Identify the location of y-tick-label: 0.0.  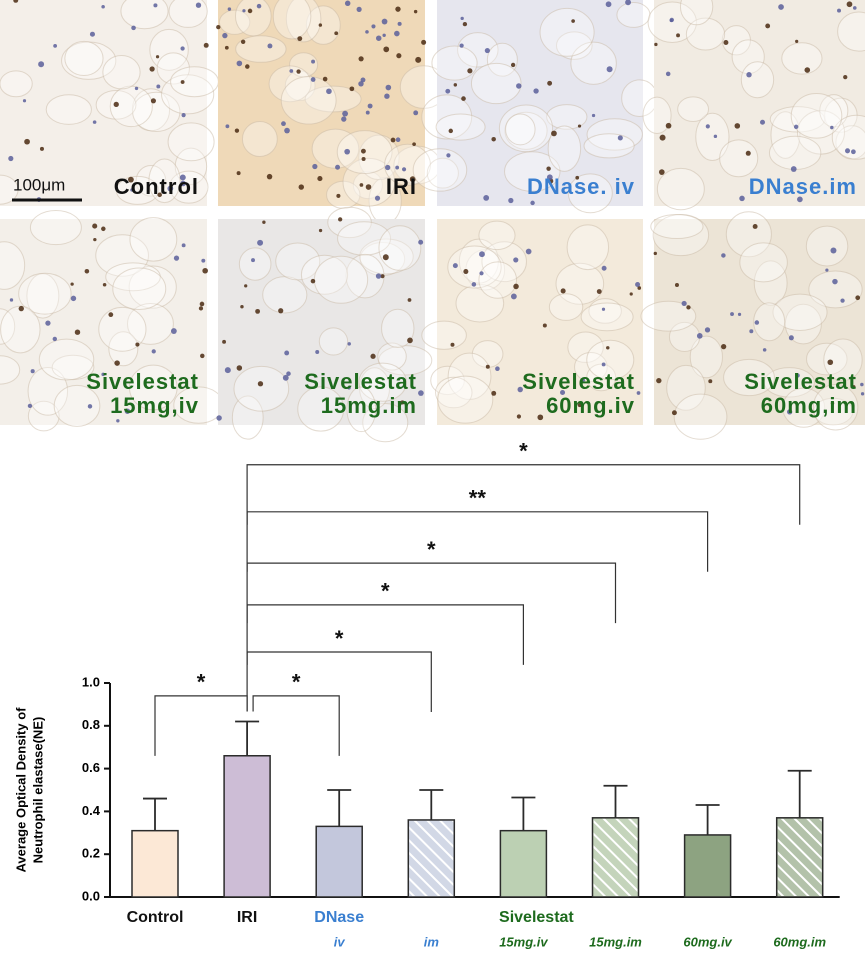
(91, 895).